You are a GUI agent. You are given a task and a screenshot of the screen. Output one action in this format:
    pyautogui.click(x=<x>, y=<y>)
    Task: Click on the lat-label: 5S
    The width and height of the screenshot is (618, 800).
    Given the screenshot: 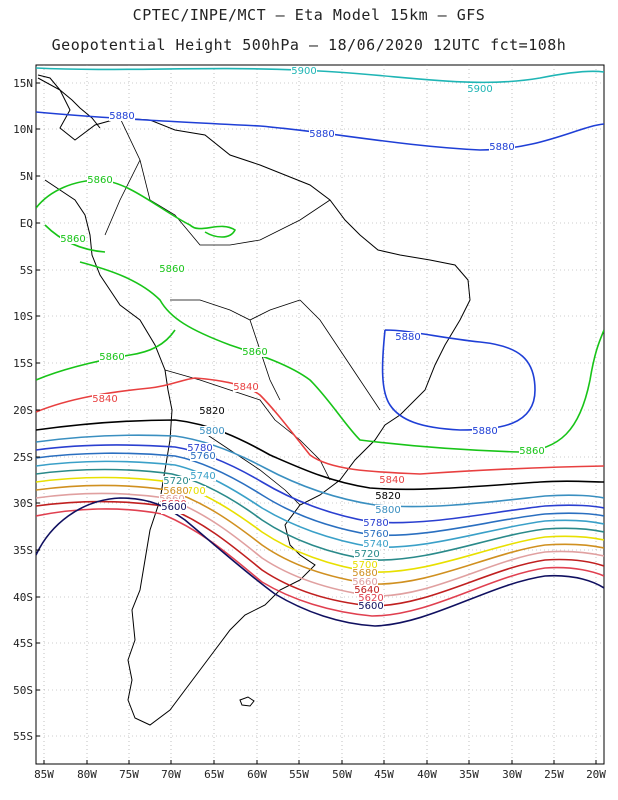 What is the action you would take?
    pyautogui.click(x=26, y=270)
    